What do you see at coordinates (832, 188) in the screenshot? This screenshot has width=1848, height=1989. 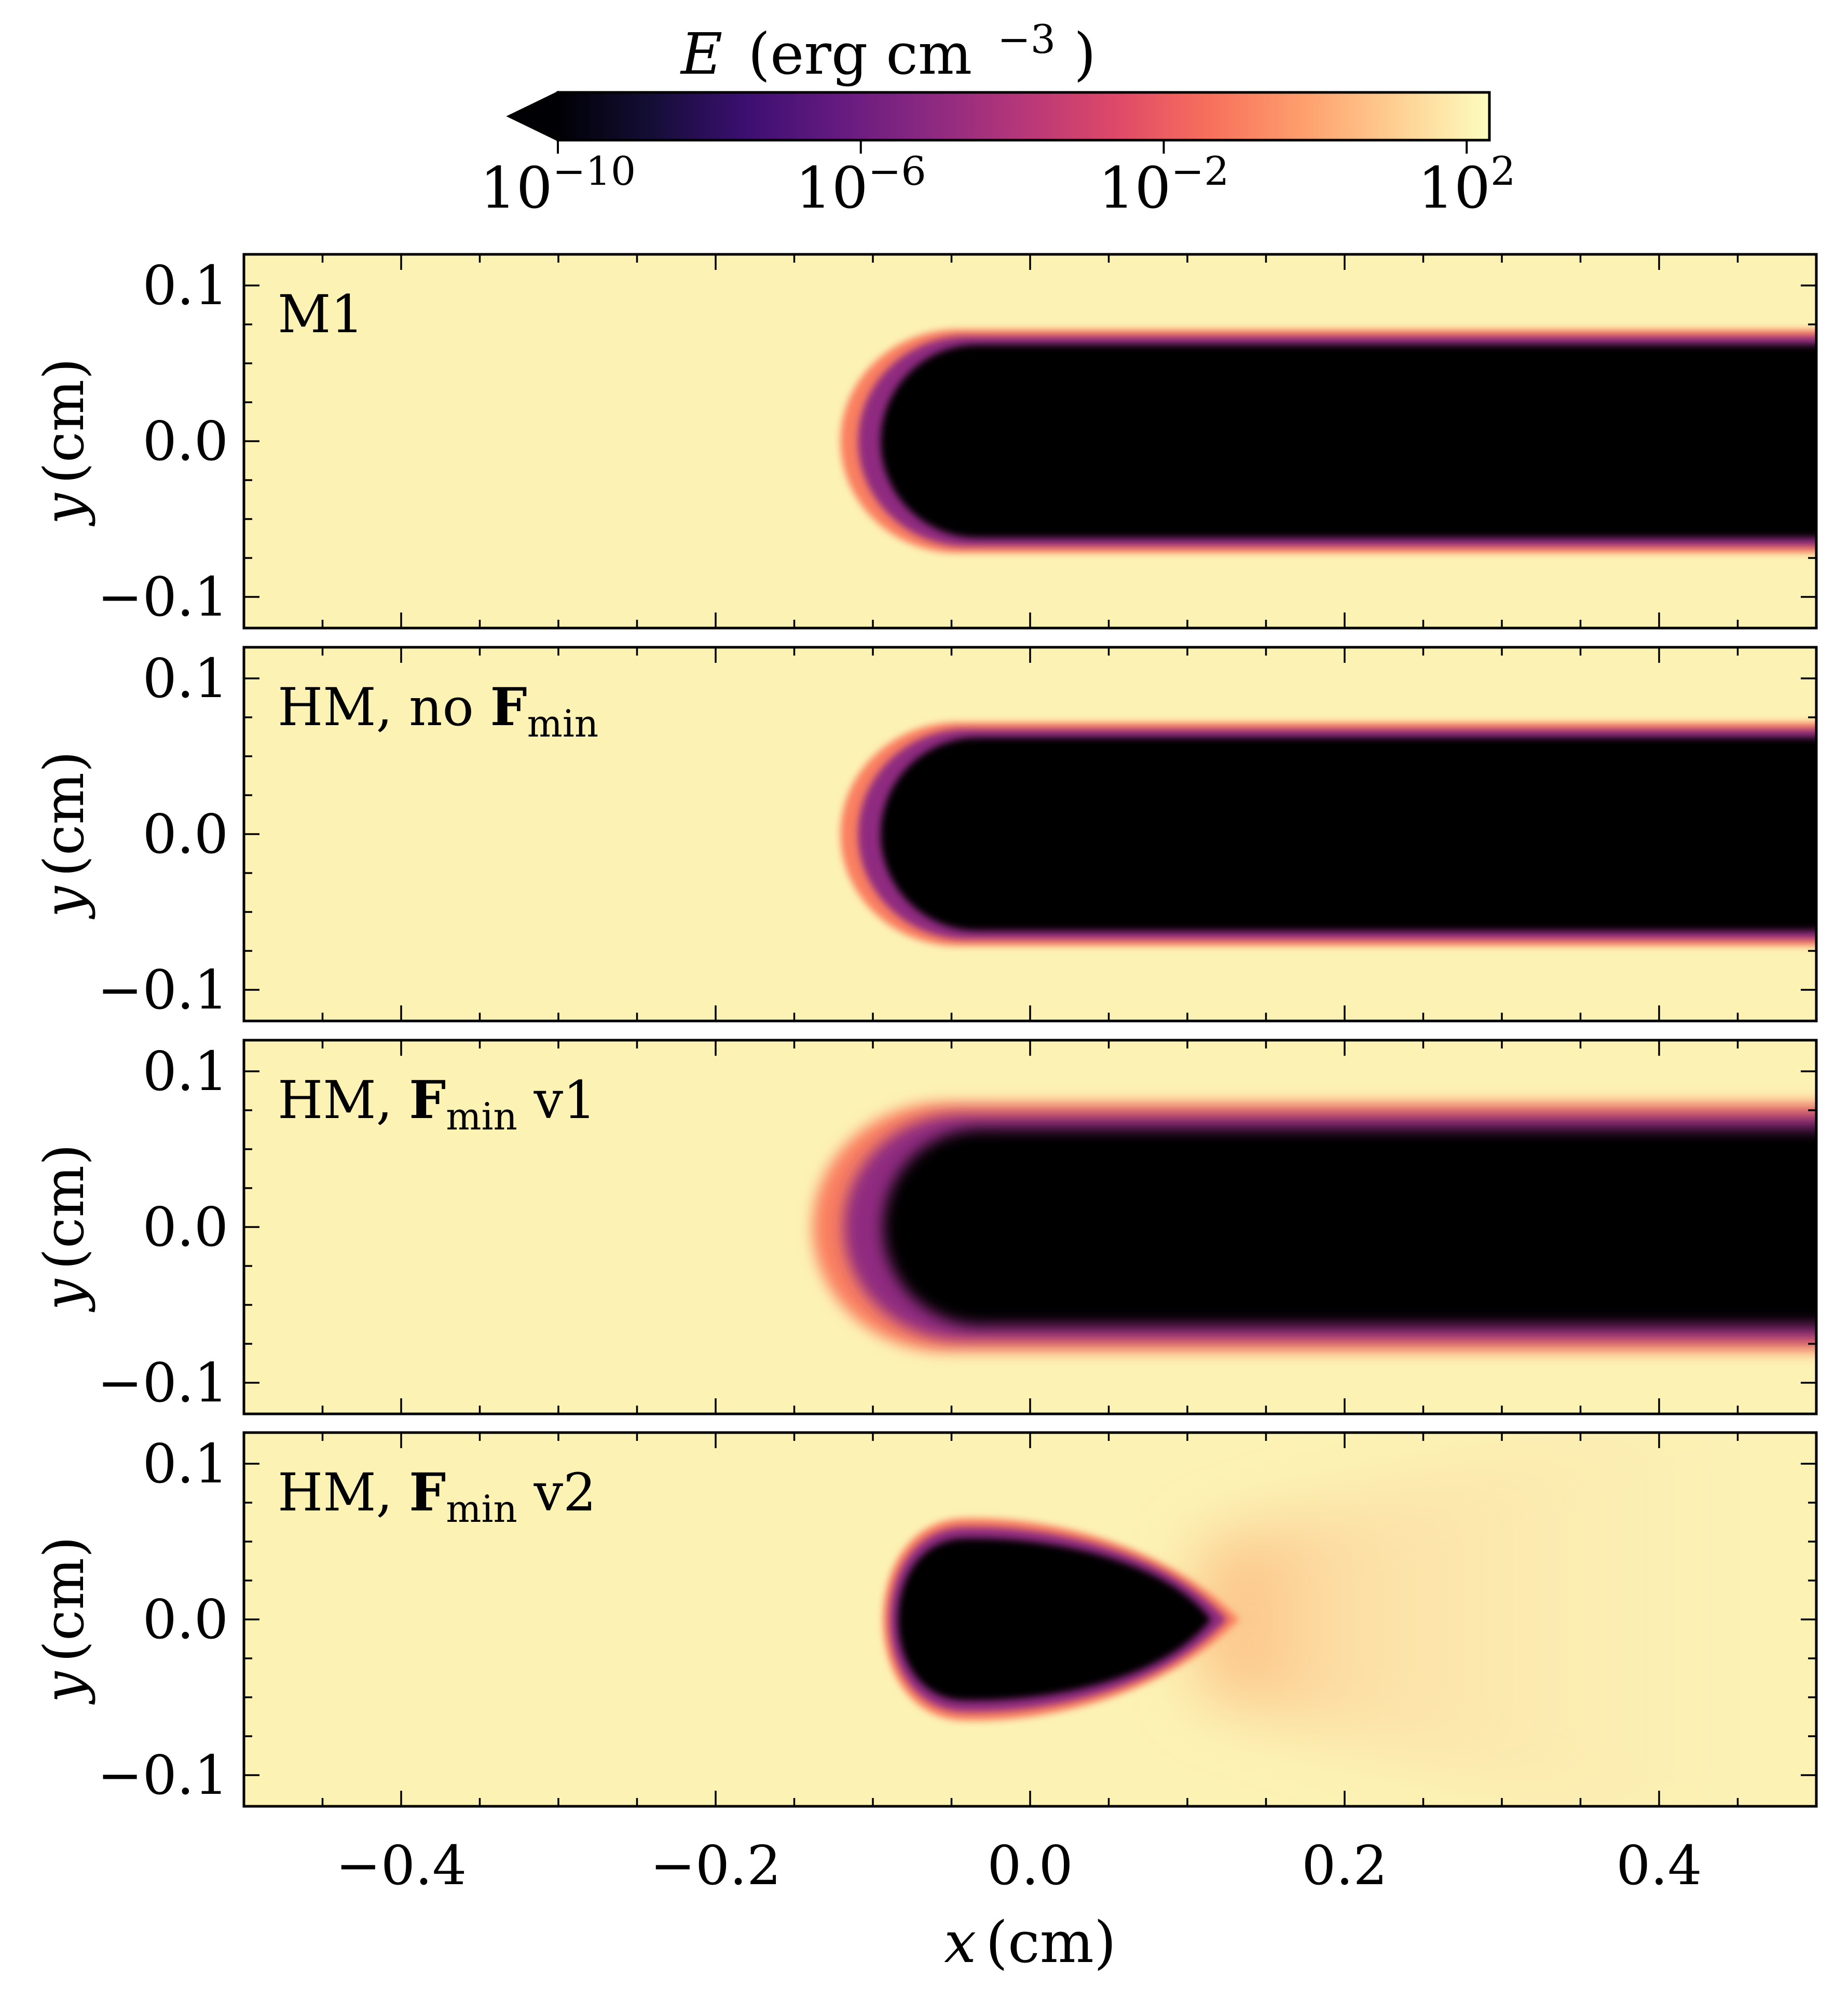 I see `colorbar-tick-base-1: 10` at bounding box center [832, 188].